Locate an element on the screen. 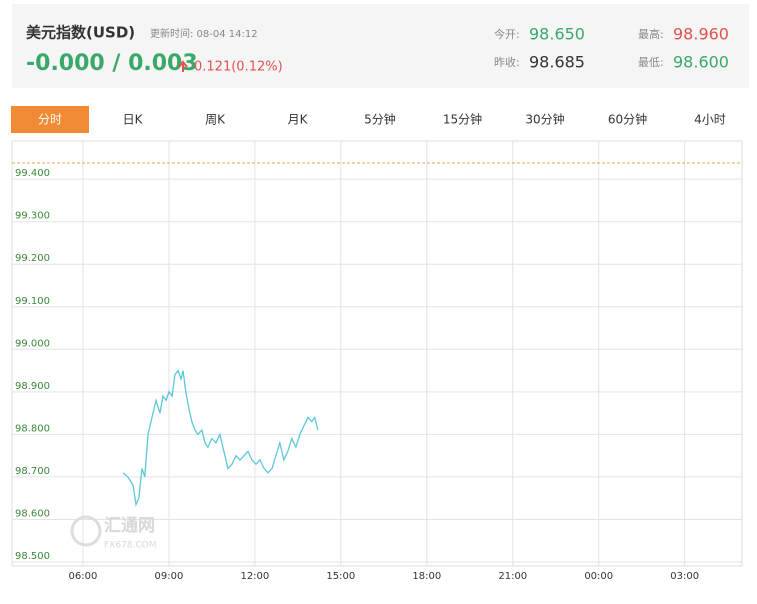 The height and width of the screenshot is (604, 757). stat-label: 最高: is located at coordinates (651, 34).